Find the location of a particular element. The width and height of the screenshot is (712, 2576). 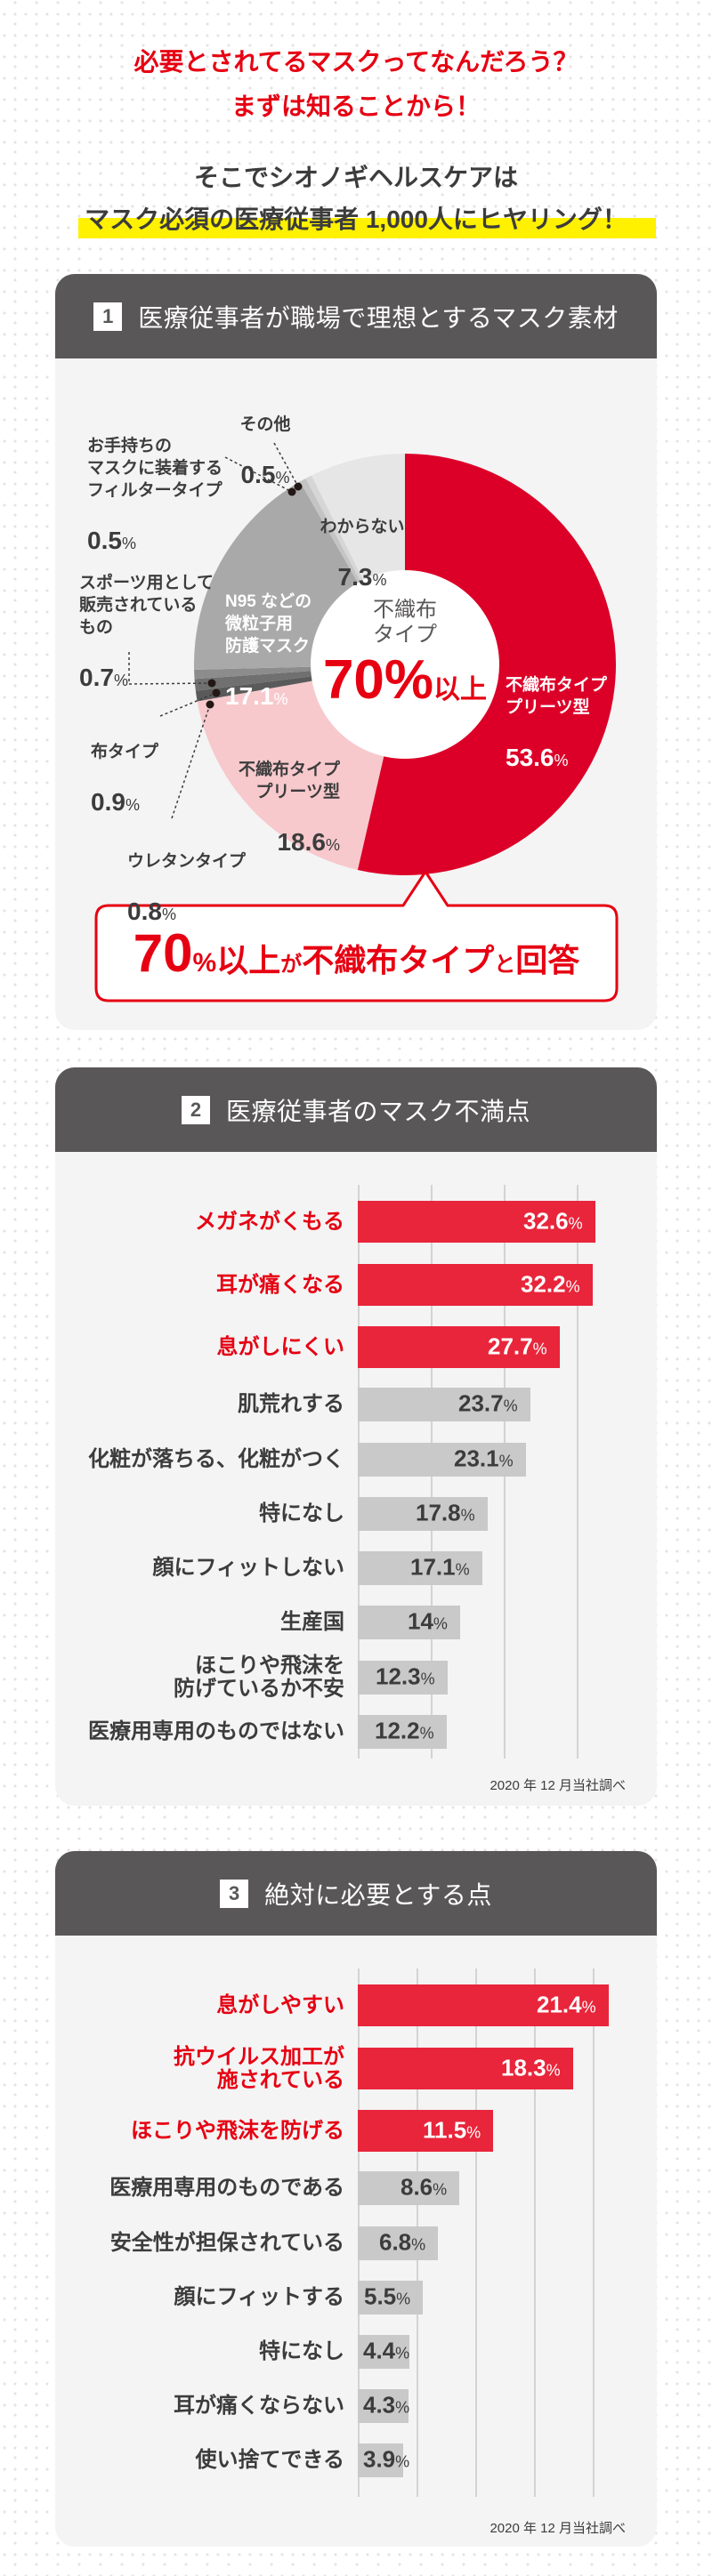

bar: 12.3% is located at coordinates (403, 1678).